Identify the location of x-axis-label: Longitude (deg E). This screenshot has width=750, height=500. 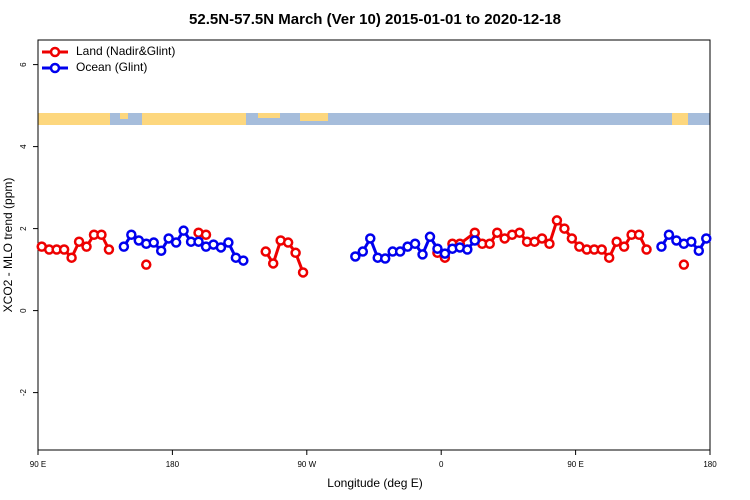
(374, 483).